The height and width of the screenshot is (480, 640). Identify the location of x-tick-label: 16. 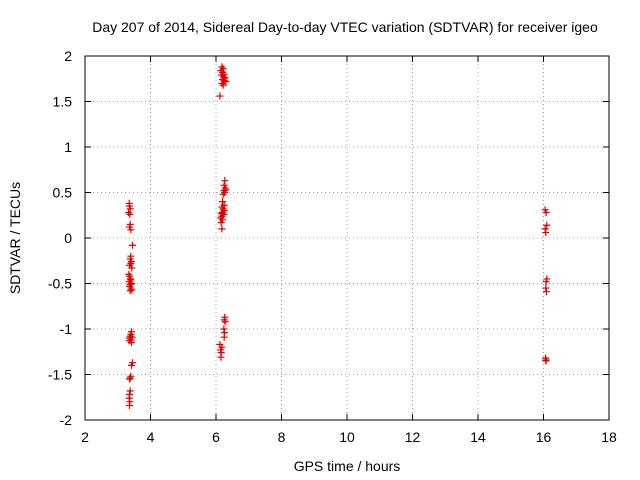
(544, 437).